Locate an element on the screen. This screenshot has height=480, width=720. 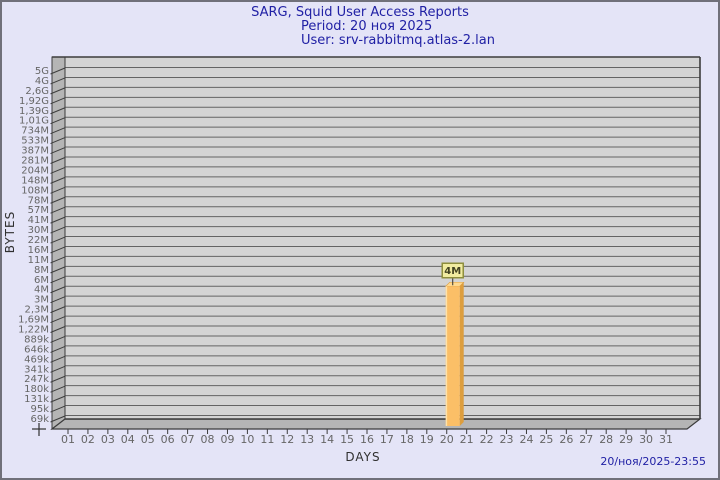
x-tick-label: 11 is located at coordinates (267, 439).